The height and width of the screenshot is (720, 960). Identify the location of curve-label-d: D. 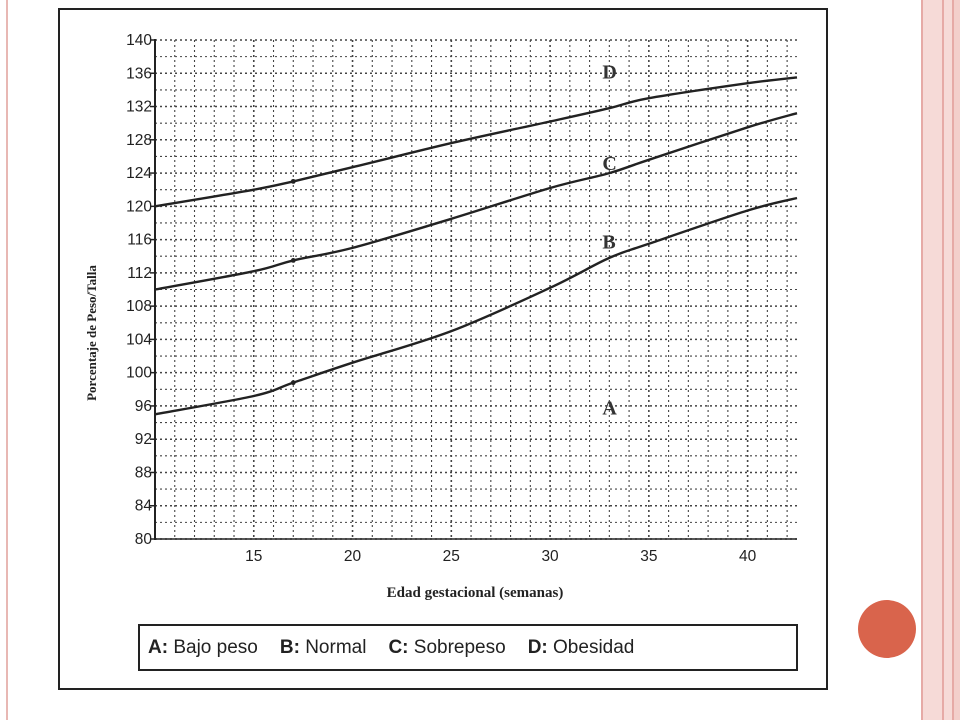
(609, 73).